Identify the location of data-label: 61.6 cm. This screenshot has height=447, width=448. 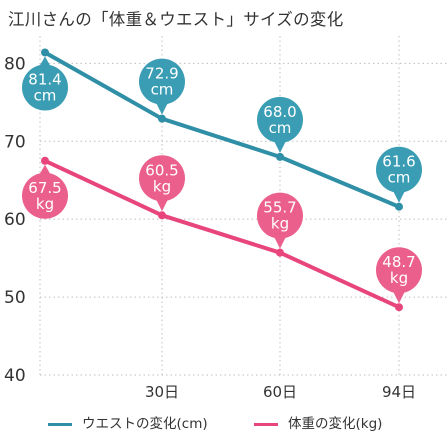
(398, 170).